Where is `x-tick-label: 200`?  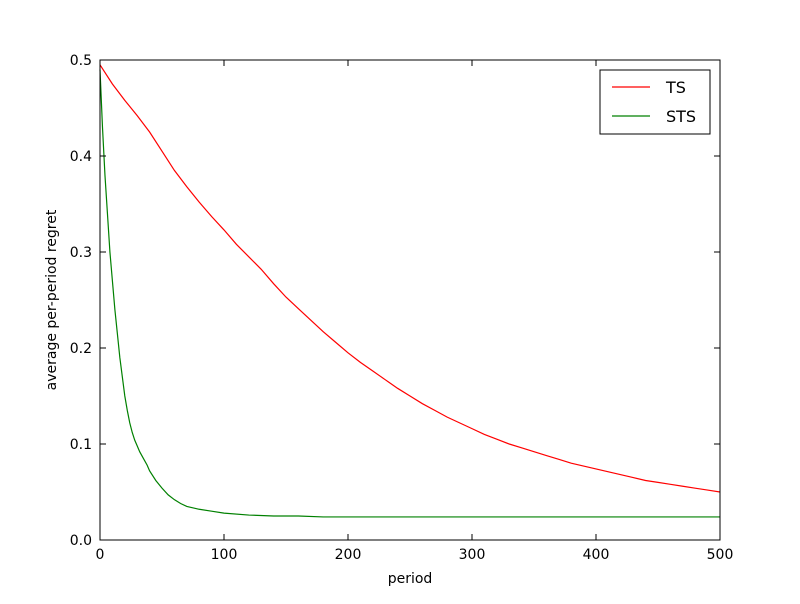
x-tick-label: 200 is located at coordinates (348, 555).